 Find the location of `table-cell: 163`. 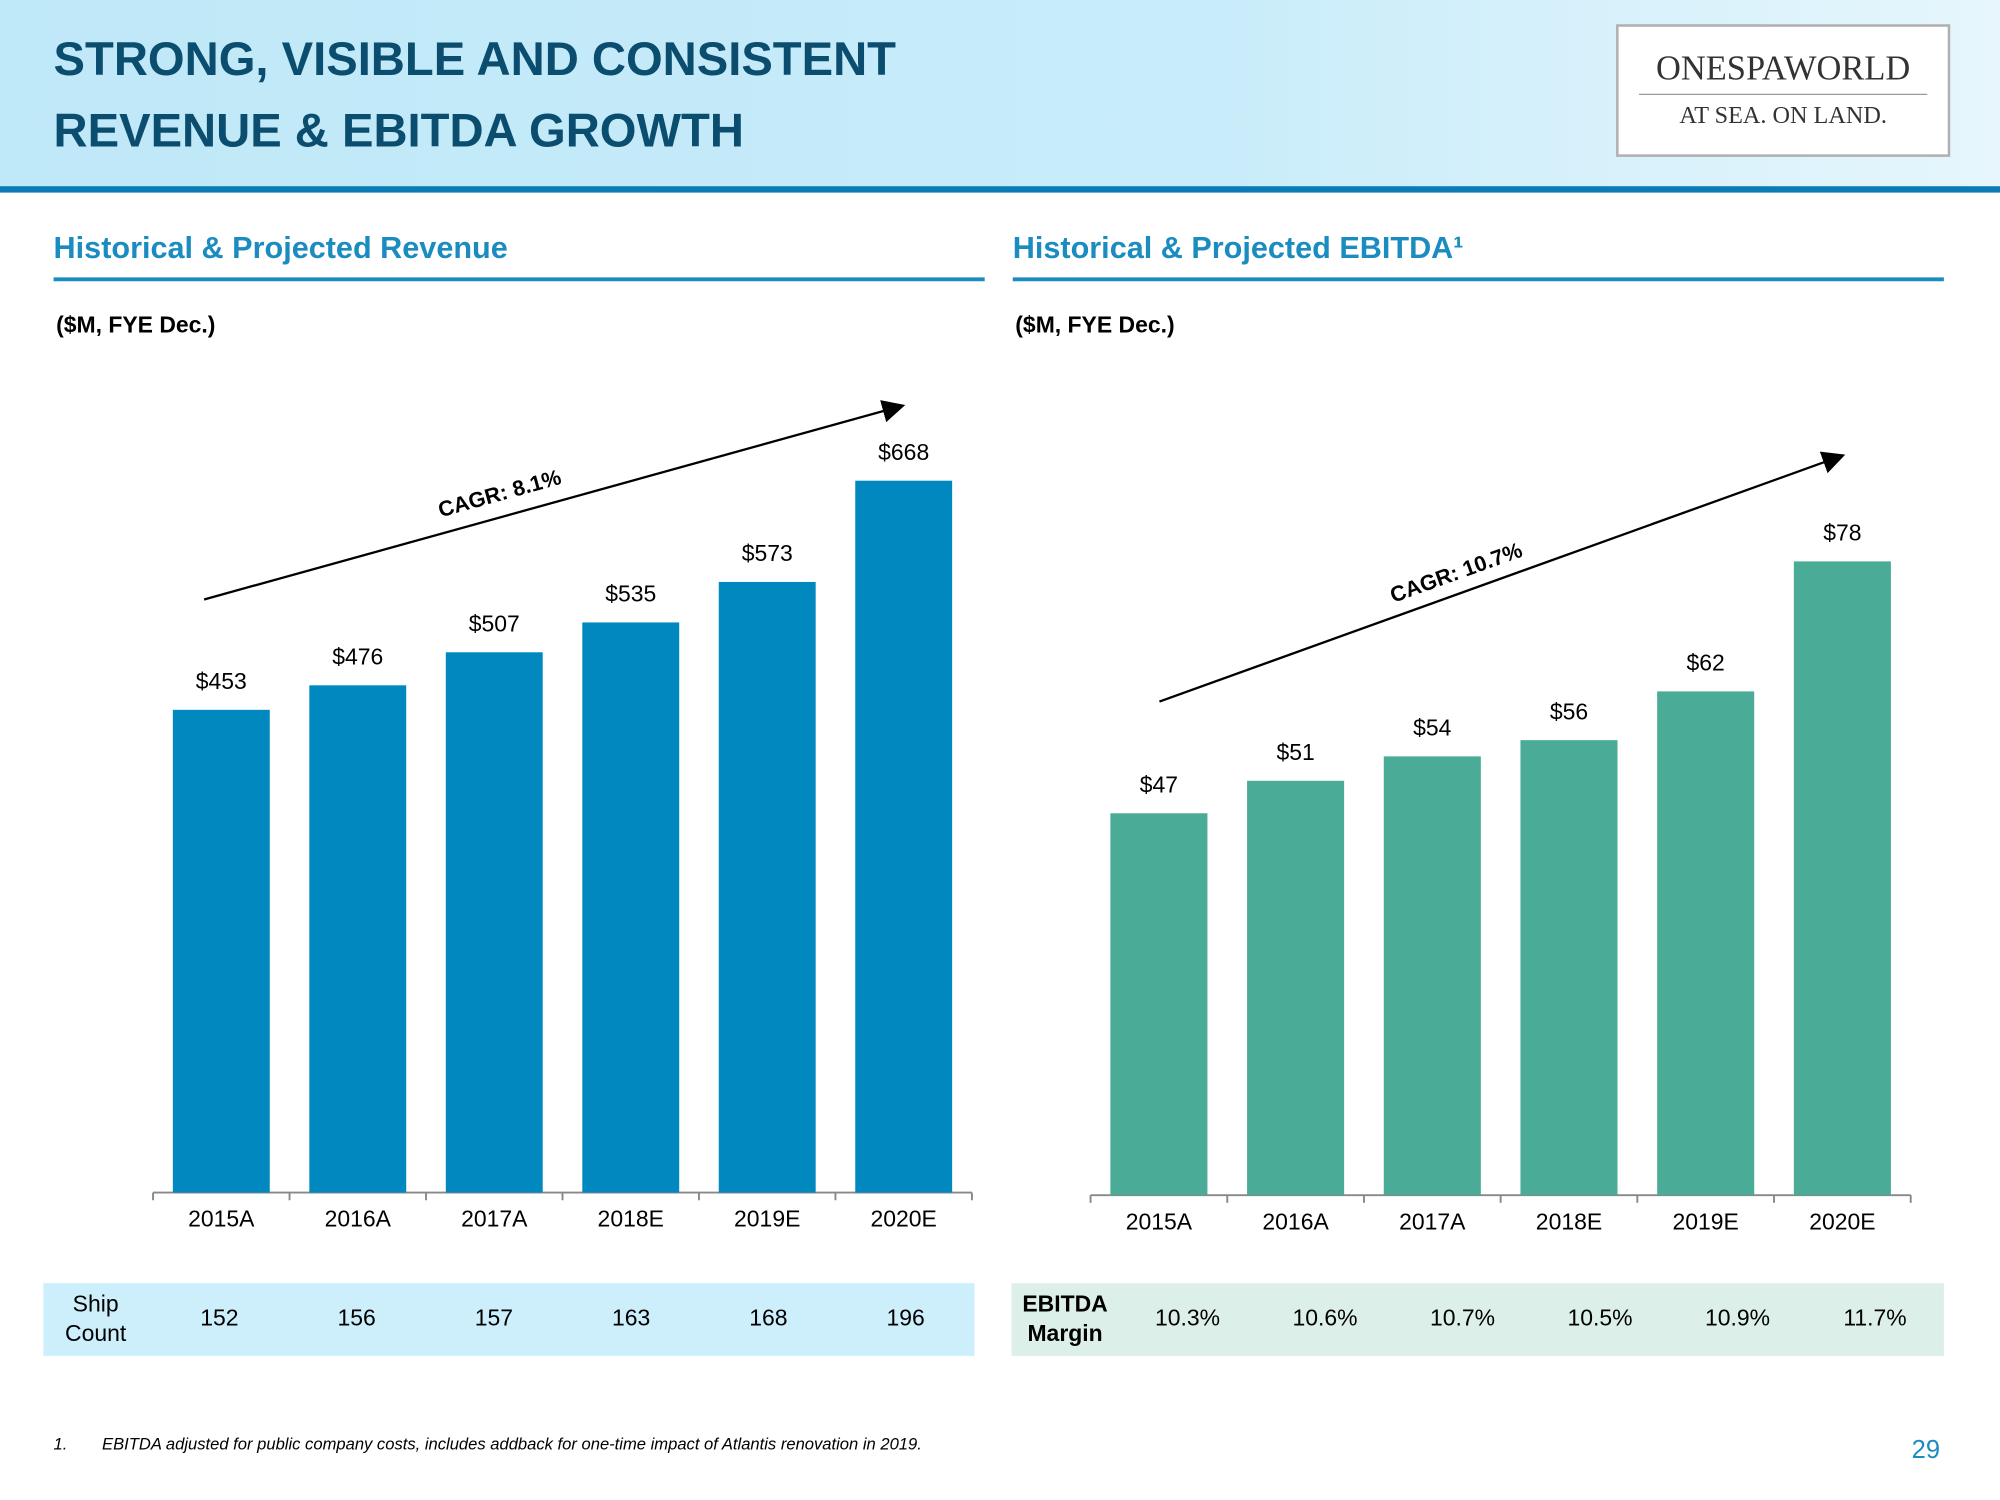

table-cell: 163 is located at coordinates (631, 1318).